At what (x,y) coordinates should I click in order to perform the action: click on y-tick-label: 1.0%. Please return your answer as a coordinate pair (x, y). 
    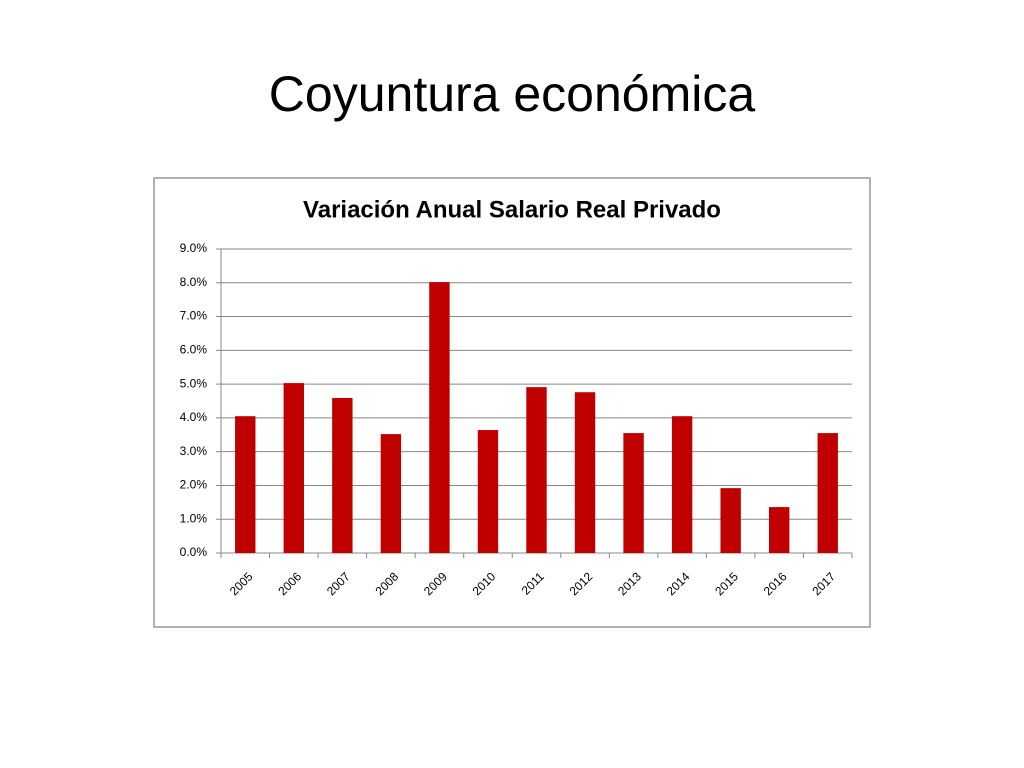
    Looking at the image, I should click on (194, 518).